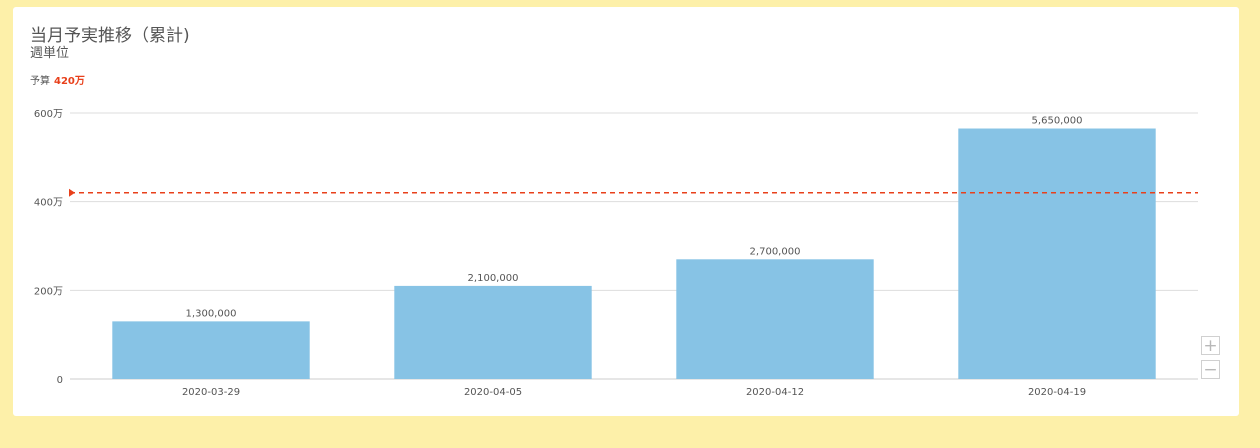 The width and height of the screenshot is (1260, 448). I want to click on zoom-out-button: −, so click(1210, 369).